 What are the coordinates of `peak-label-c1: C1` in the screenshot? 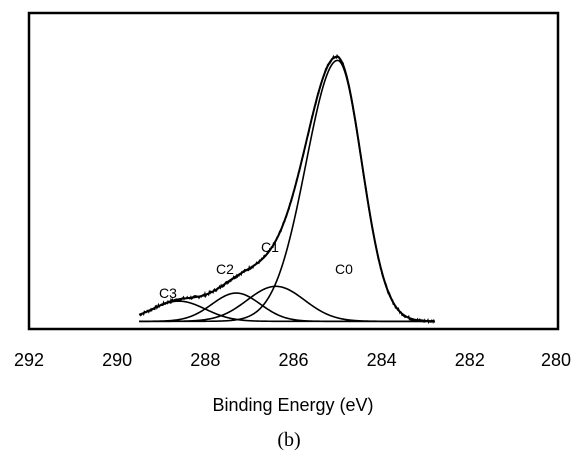 It's located at (270, 247).